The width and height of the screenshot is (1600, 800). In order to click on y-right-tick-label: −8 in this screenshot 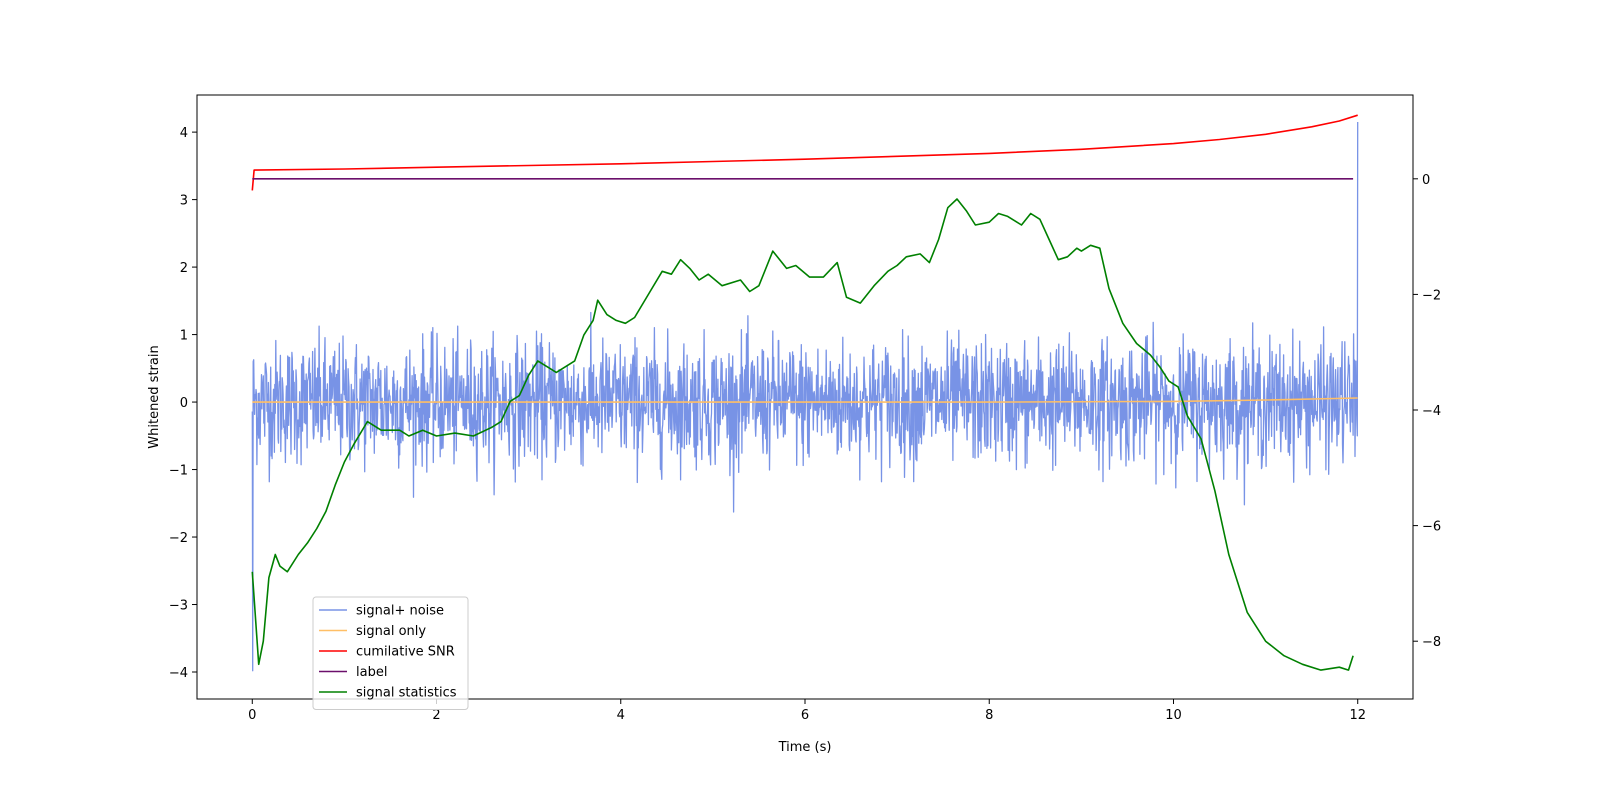, I will do `click(1431, 642)`.